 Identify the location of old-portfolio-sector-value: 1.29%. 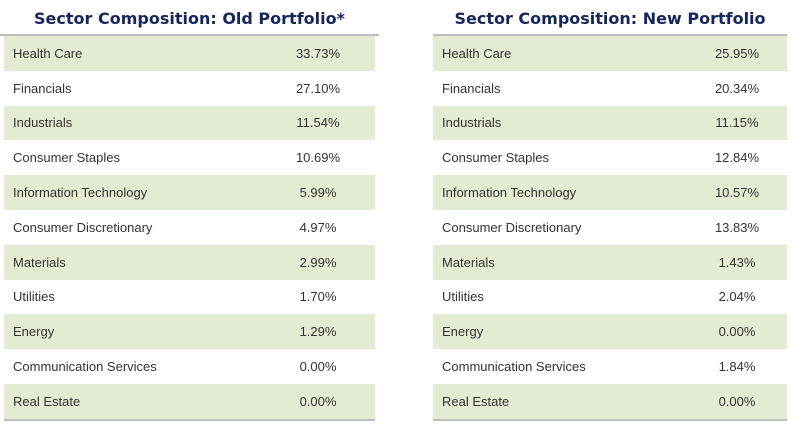
(318, 332).